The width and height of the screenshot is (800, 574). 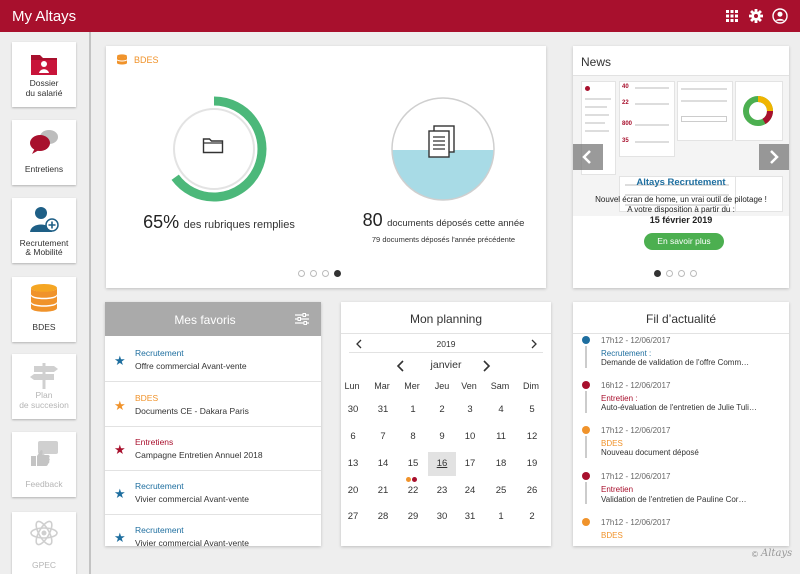 What do you see at coordinates (383, 490) in the screenshot?
I see `calendar-day: 21` at bounding box center [383, 490].